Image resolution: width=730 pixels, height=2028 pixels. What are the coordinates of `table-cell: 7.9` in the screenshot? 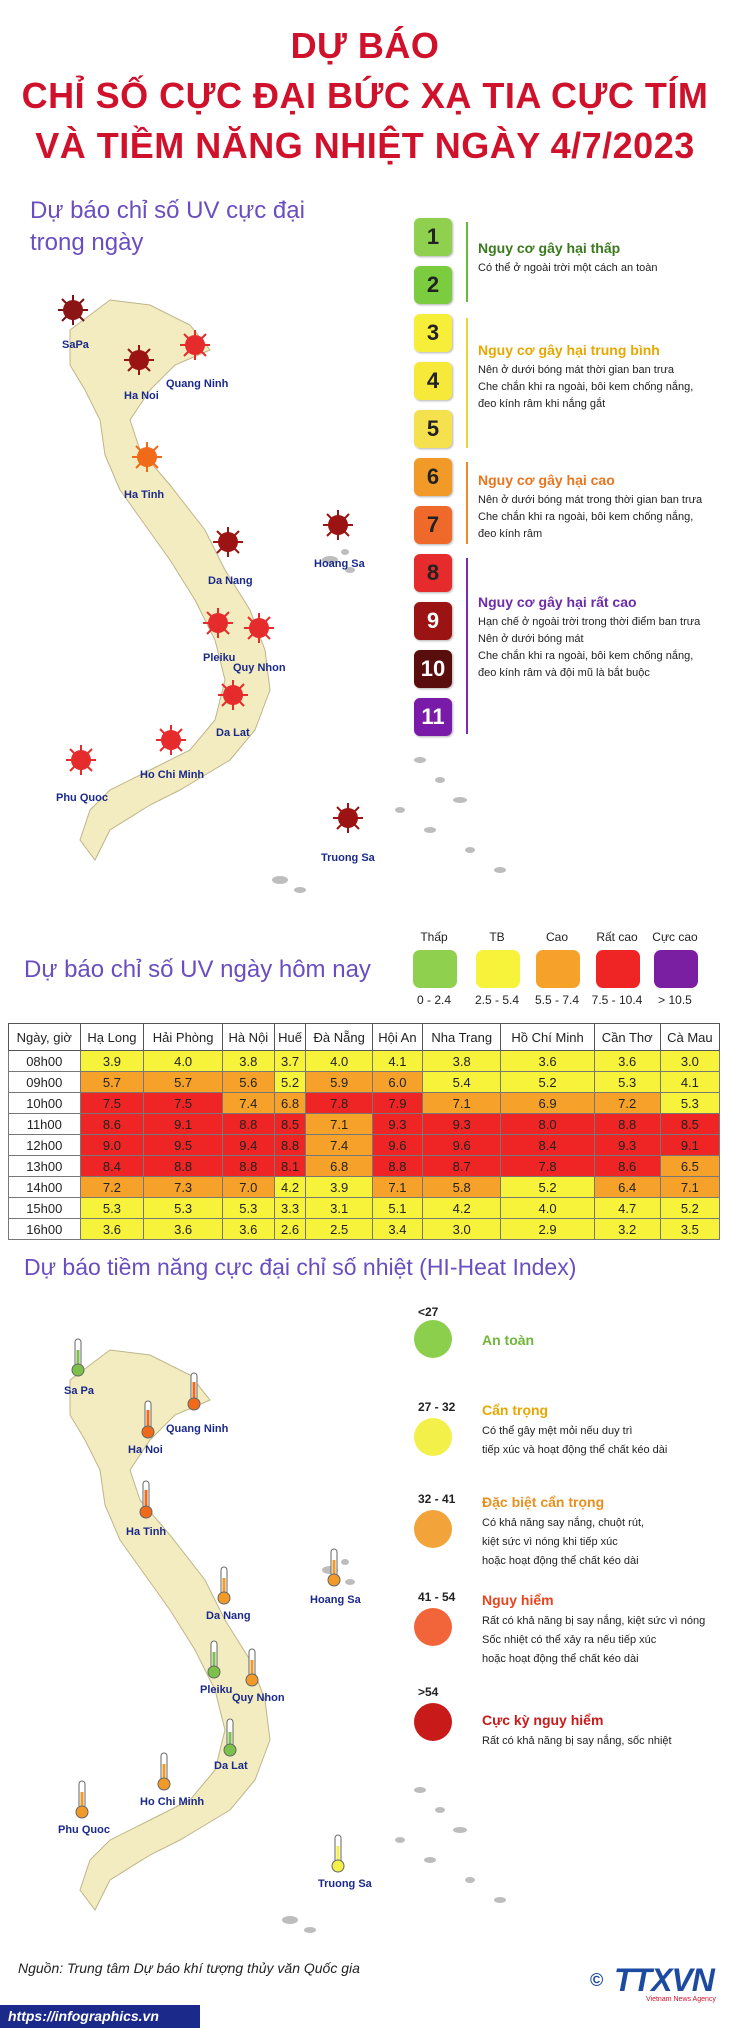 It's located at (397, 1103).